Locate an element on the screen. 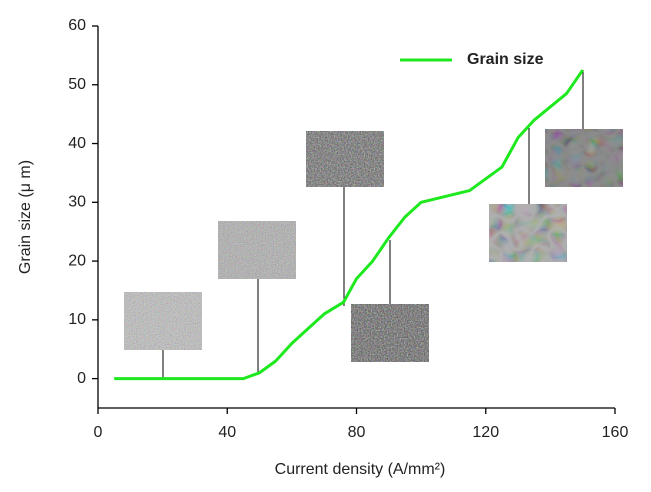 This screenshot has height=492, width=651. y-tick-label: 60 is located at coordinates (77, 25).